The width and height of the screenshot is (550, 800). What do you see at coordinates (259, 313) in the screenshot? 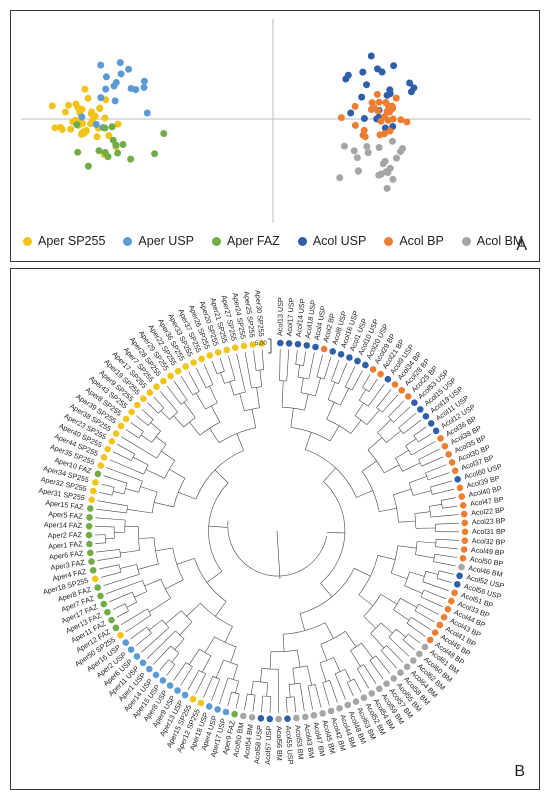
I see `tip-label: Aper30 SP255` at bounding box center [259, 313].